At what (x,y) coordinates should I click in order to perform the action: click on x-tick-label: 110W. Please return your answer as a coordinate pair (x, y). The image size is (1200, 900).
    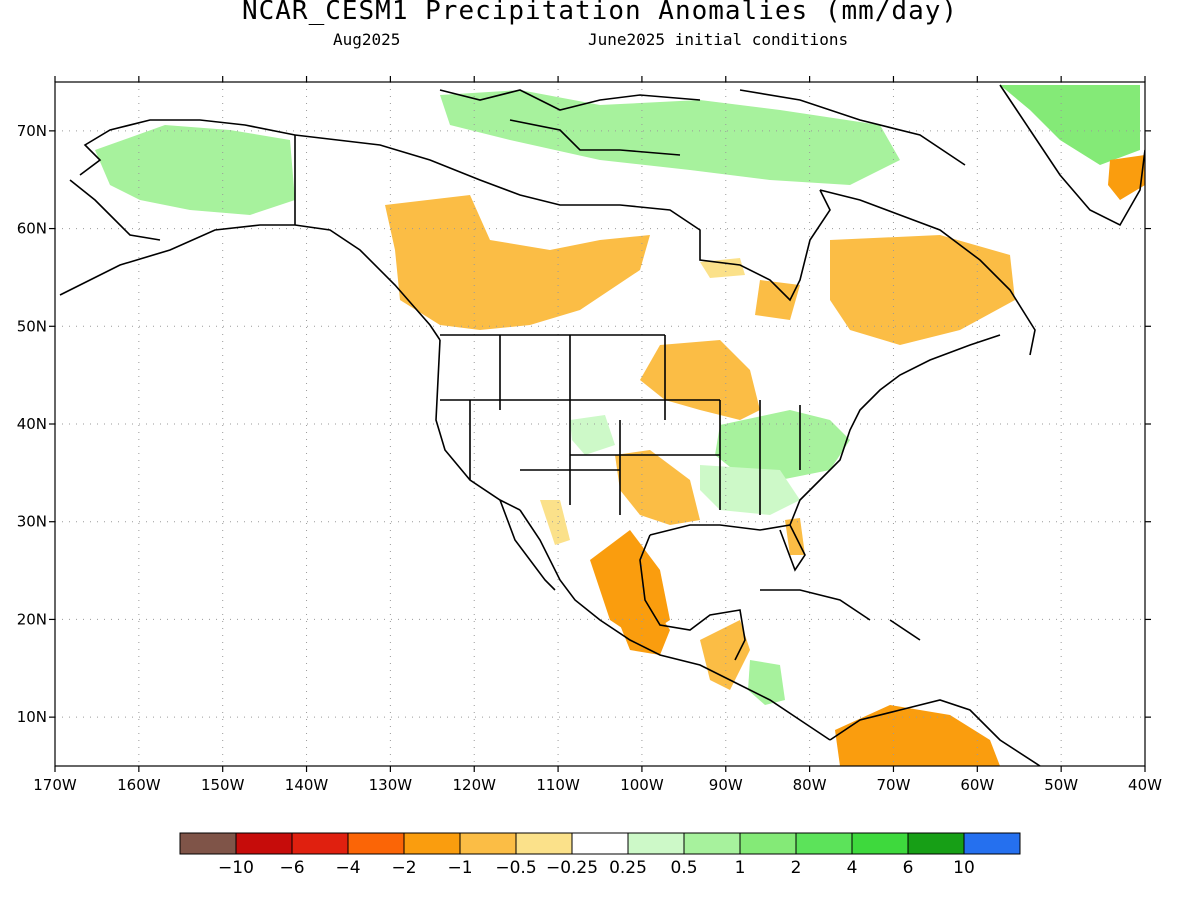
    Looking at the image, I should click on (558, 785).